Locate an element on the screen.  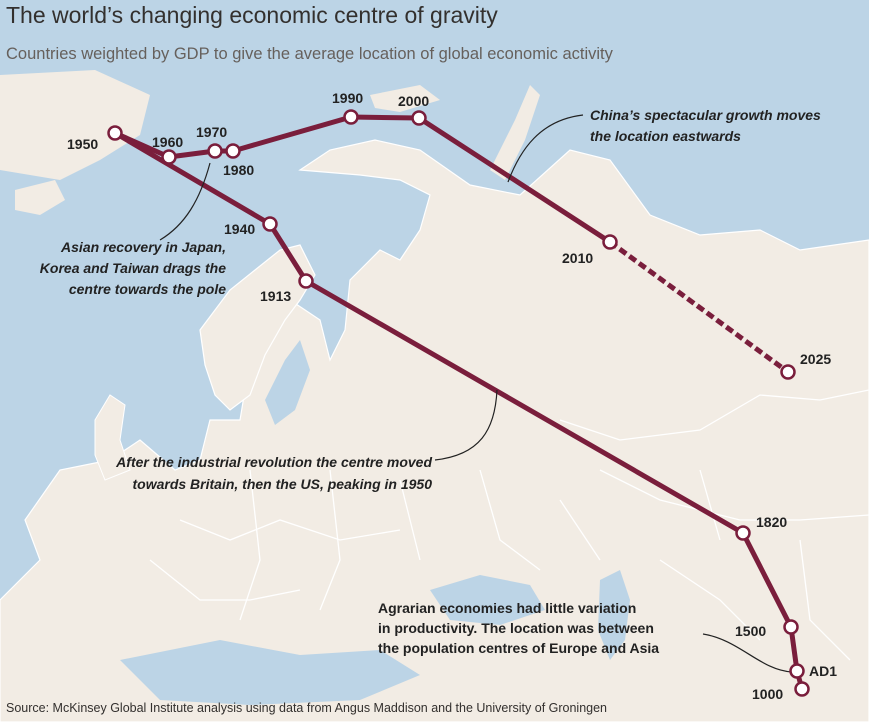
point-marker-AD1 is located at coordinates (797, 671).